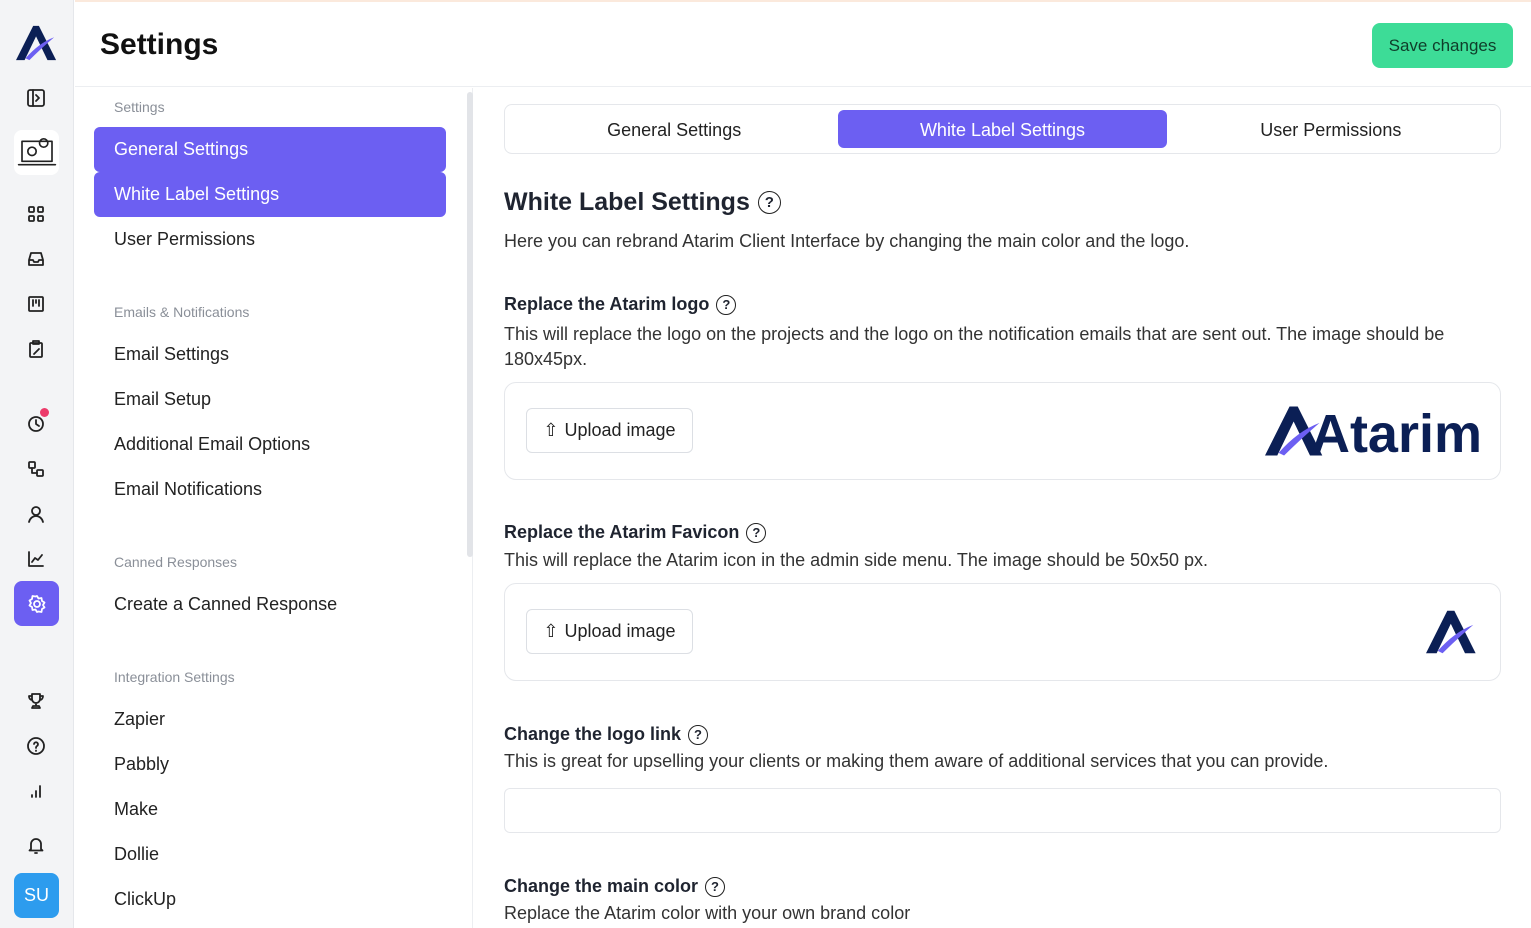  Describe the element at coordinates (1002, 431) in the screenshot. I see `logo-upload-box: ⇧ Upload image Atarim` at that location.